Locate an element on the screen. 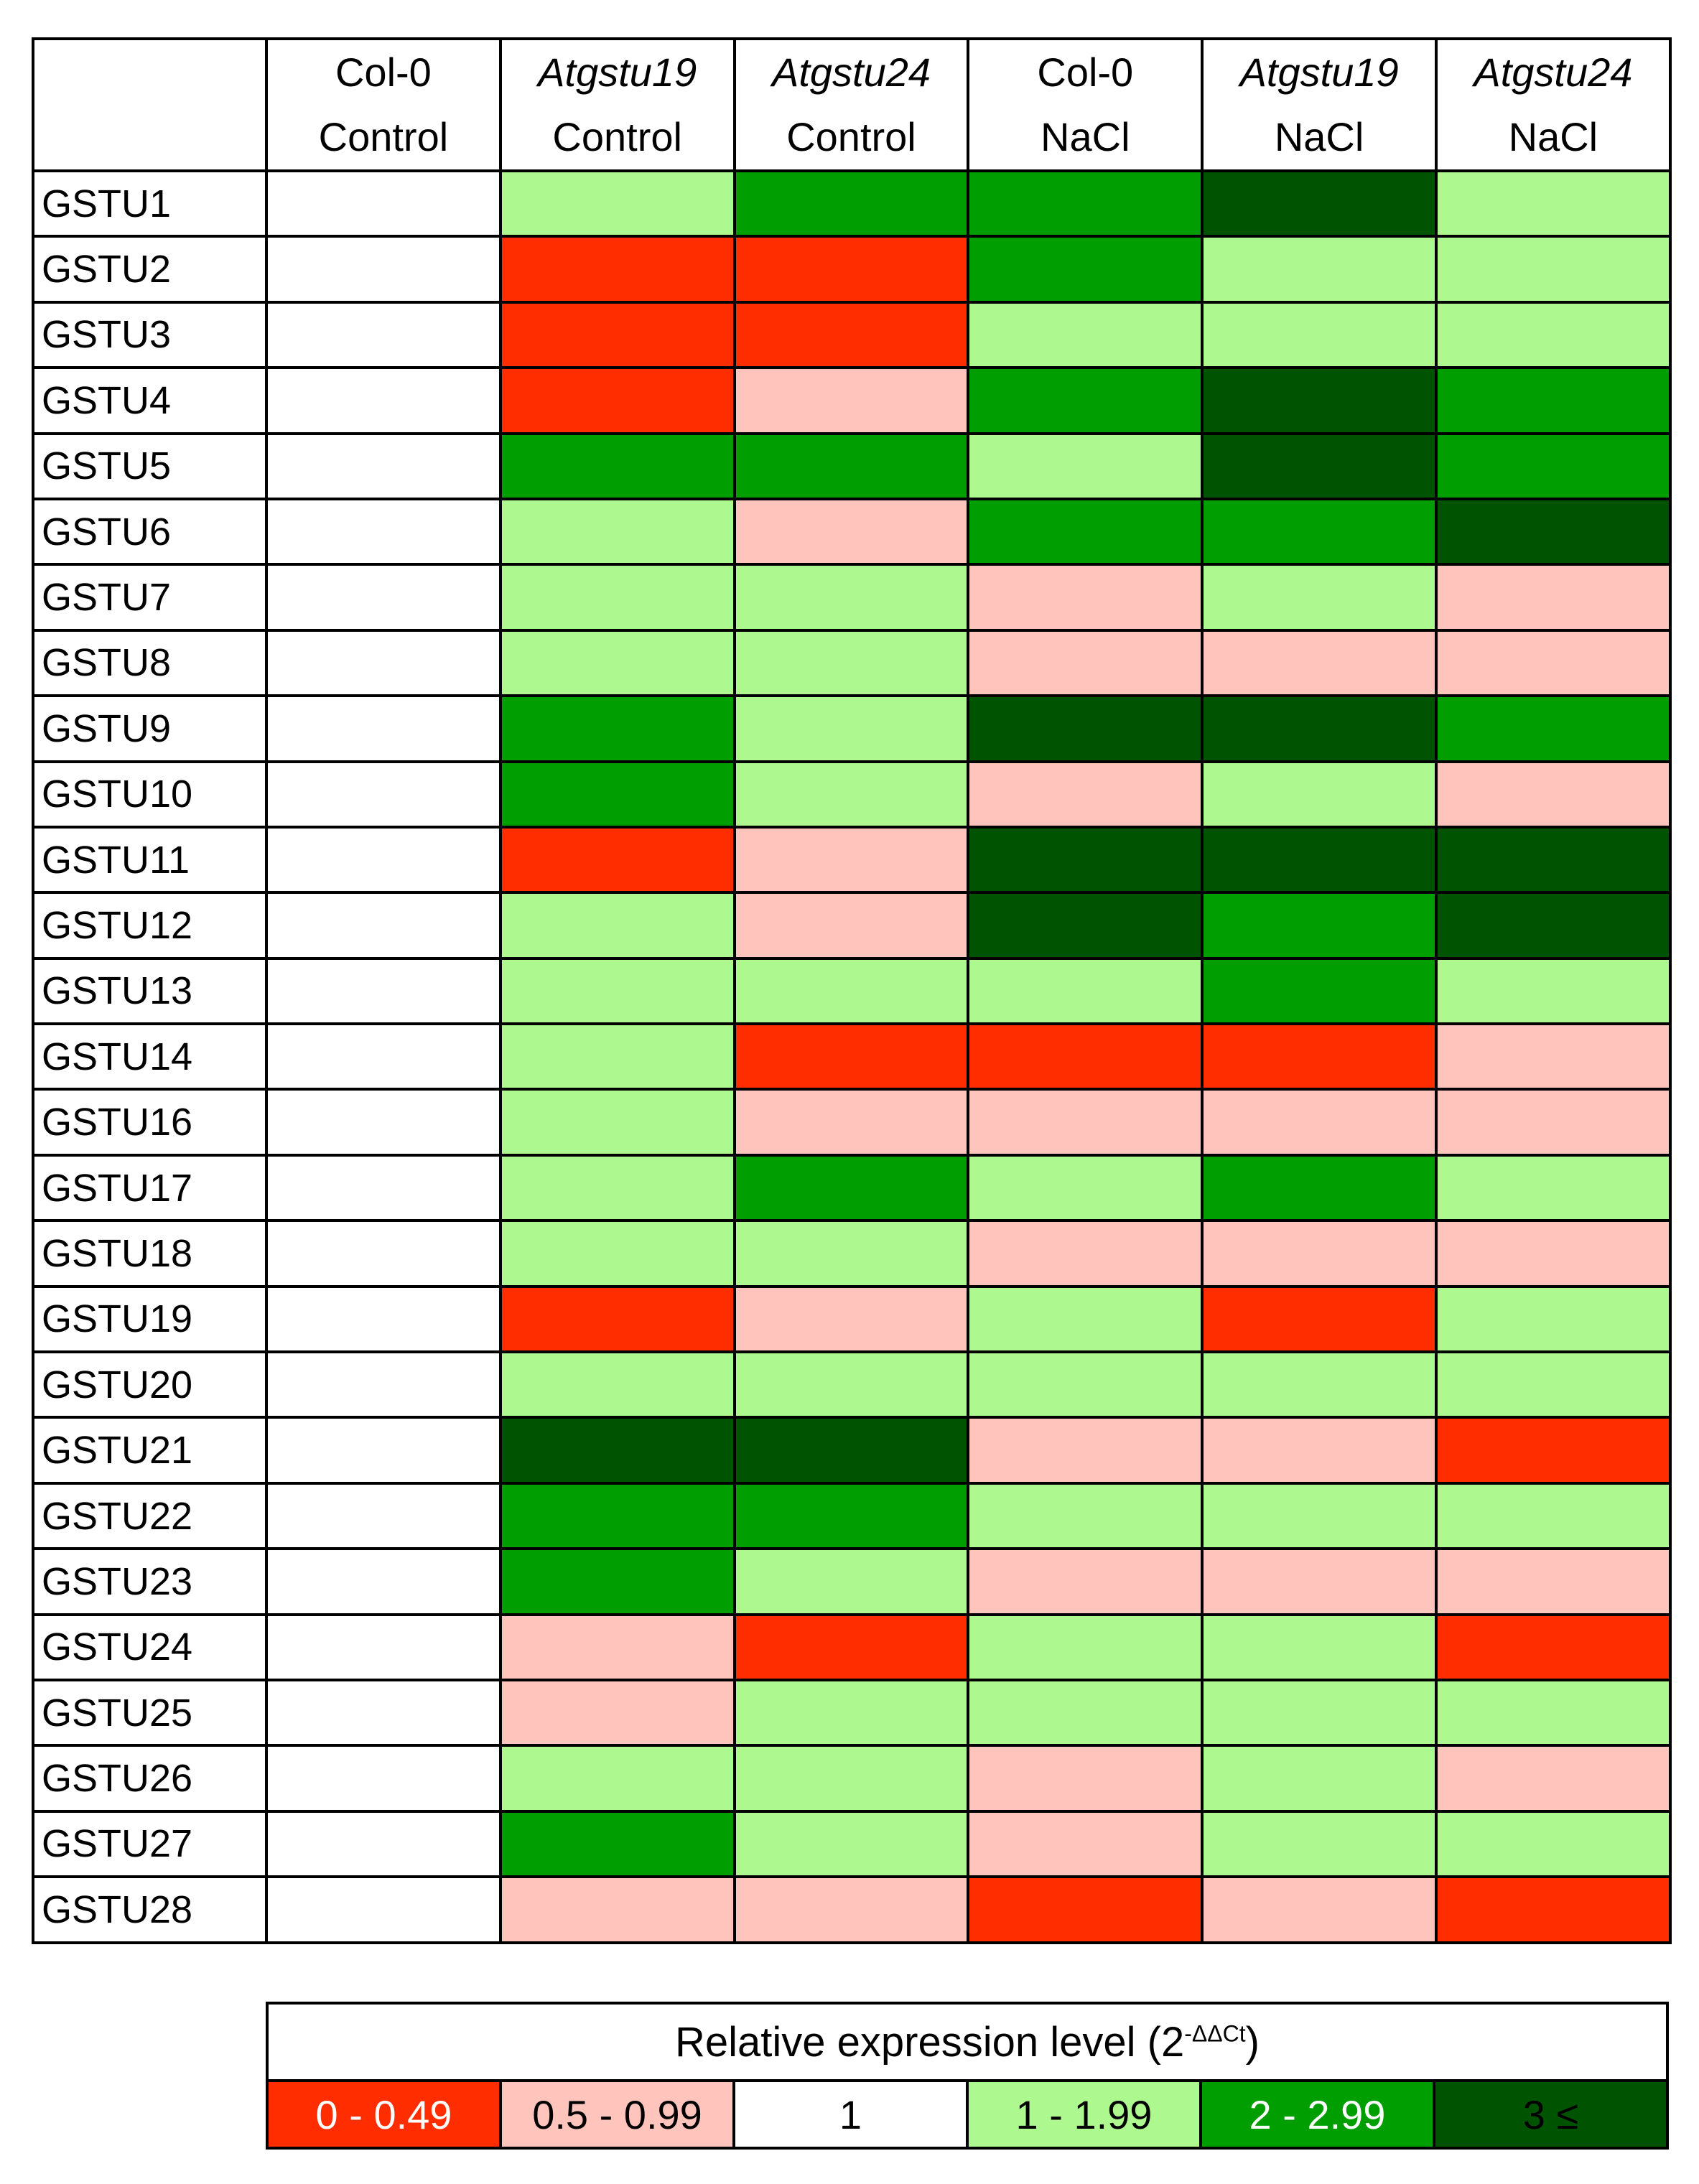  column-genotype-label: Col-0 is located at coordinates (383, 72).